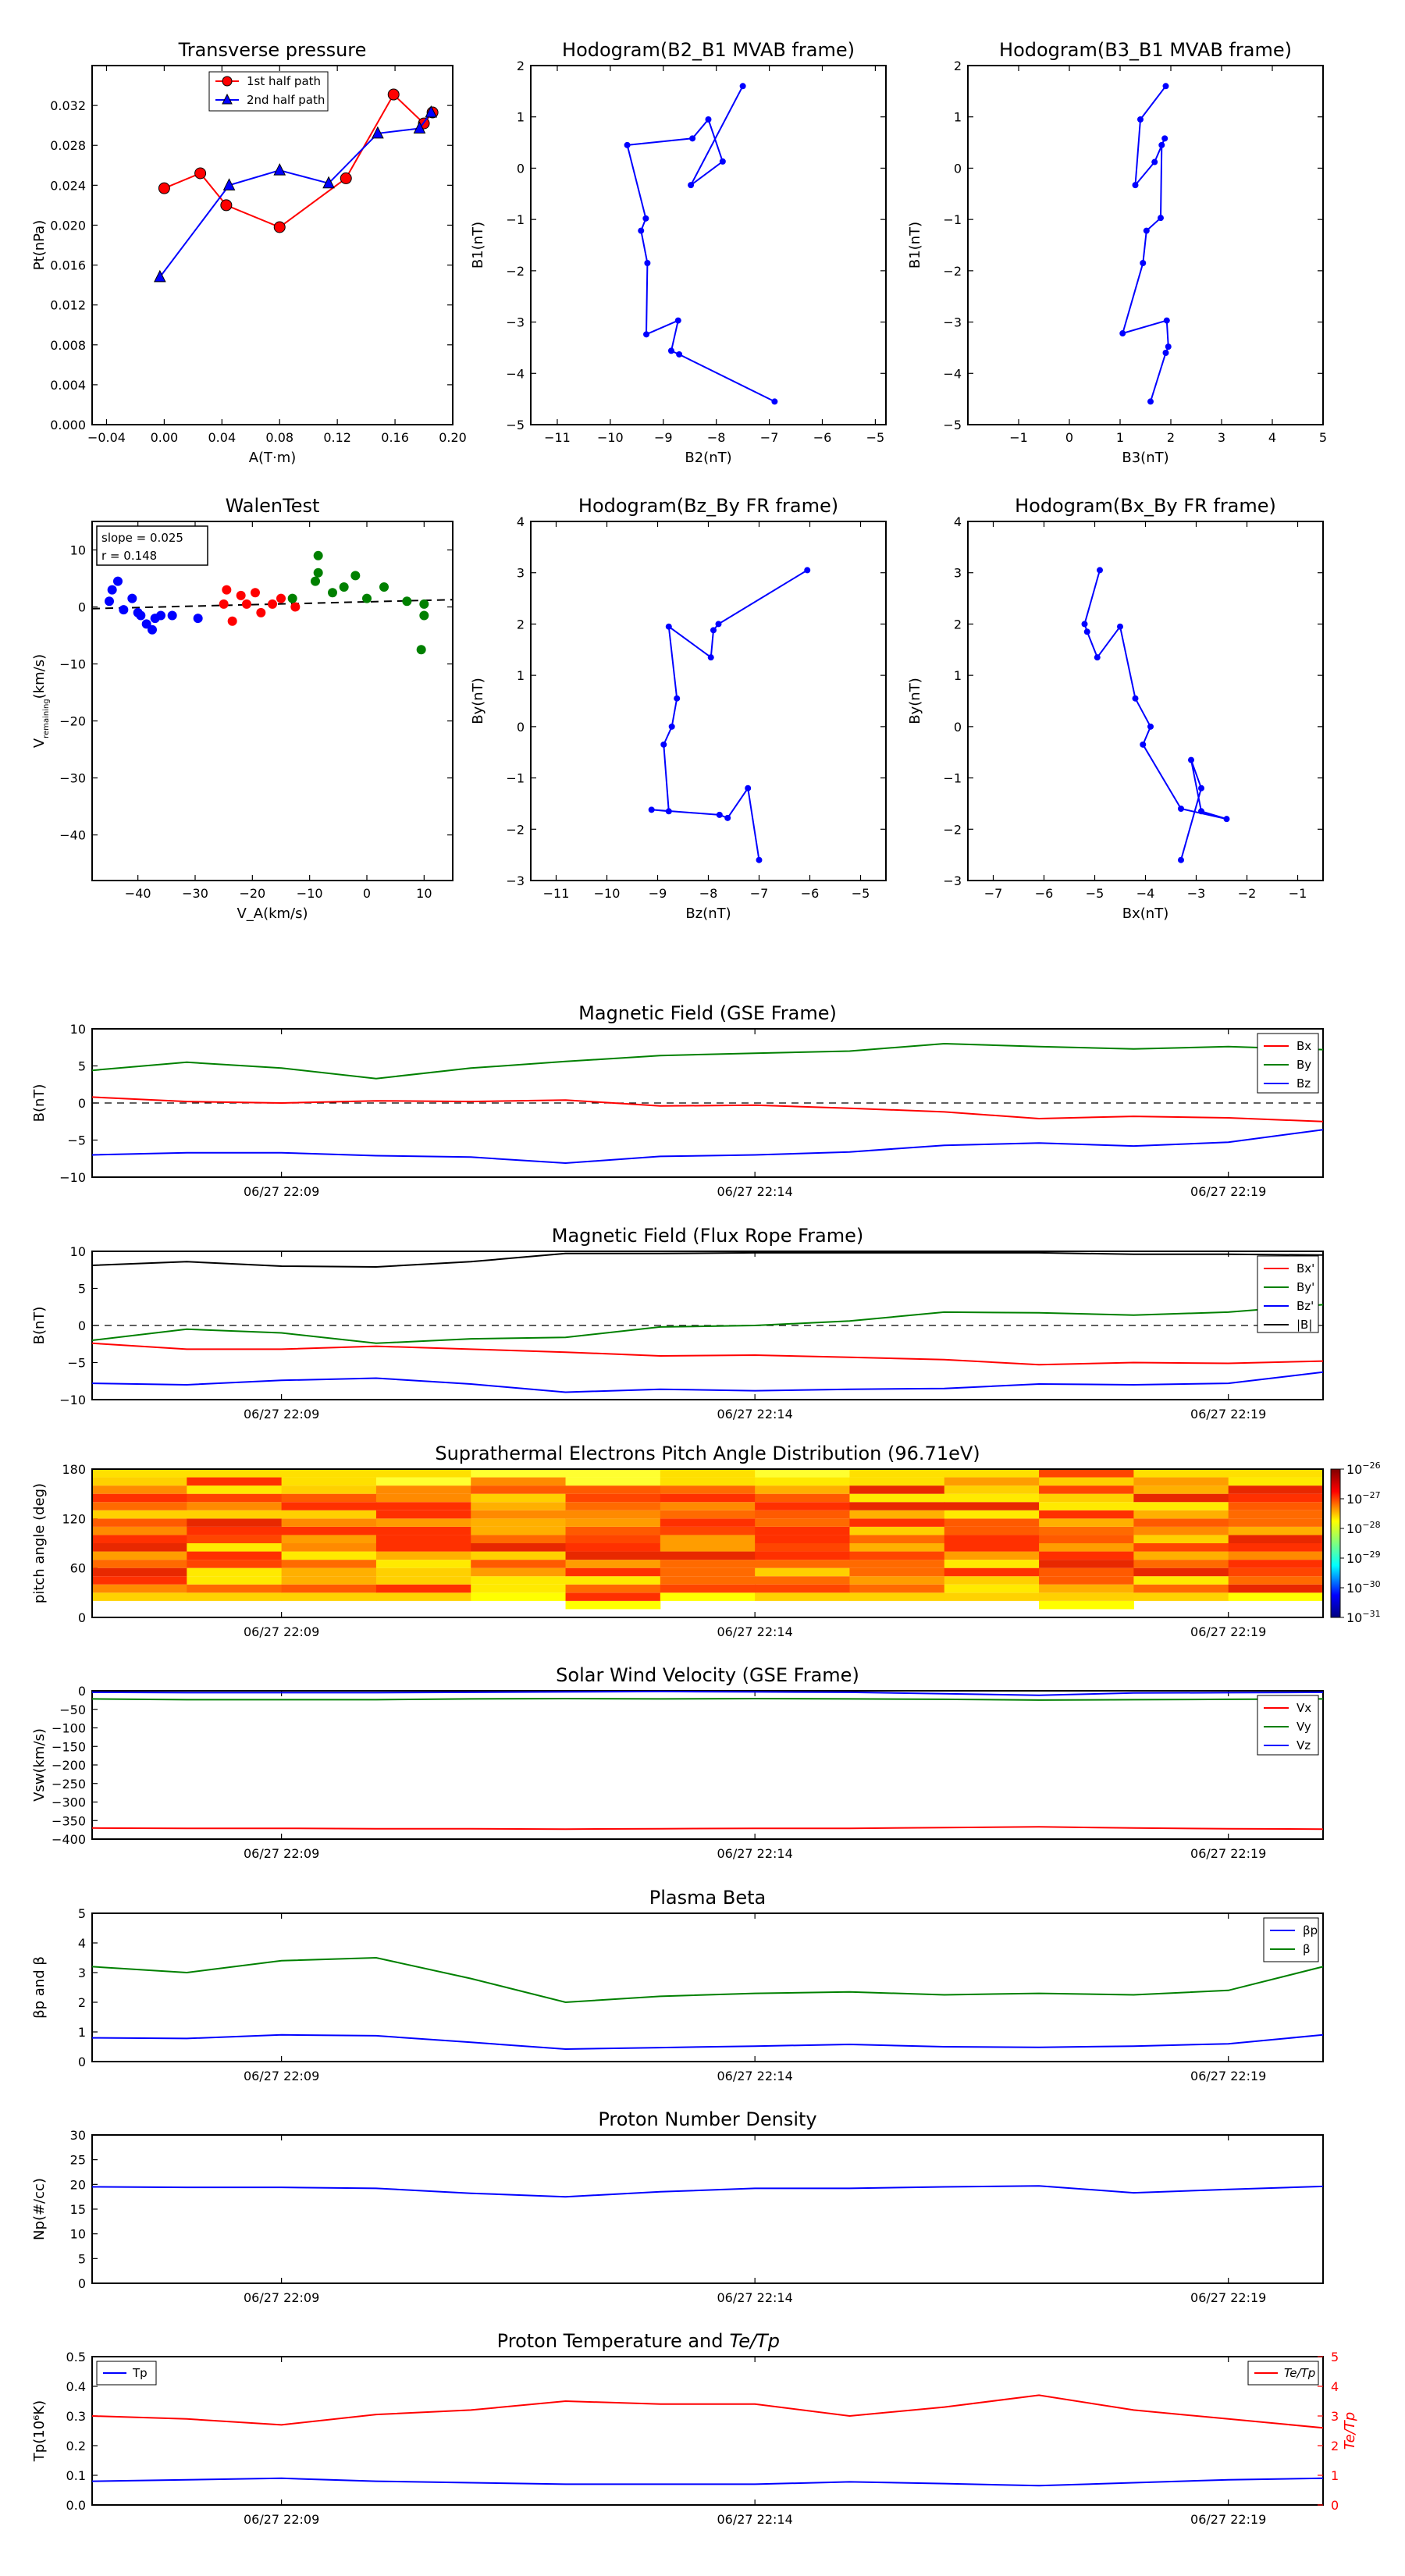 This screenshot has height=2576, width=1405. Describe the element at coordinates (82, 2062) in the screenshot. I see `beta-ytick-label: 0` at that location.